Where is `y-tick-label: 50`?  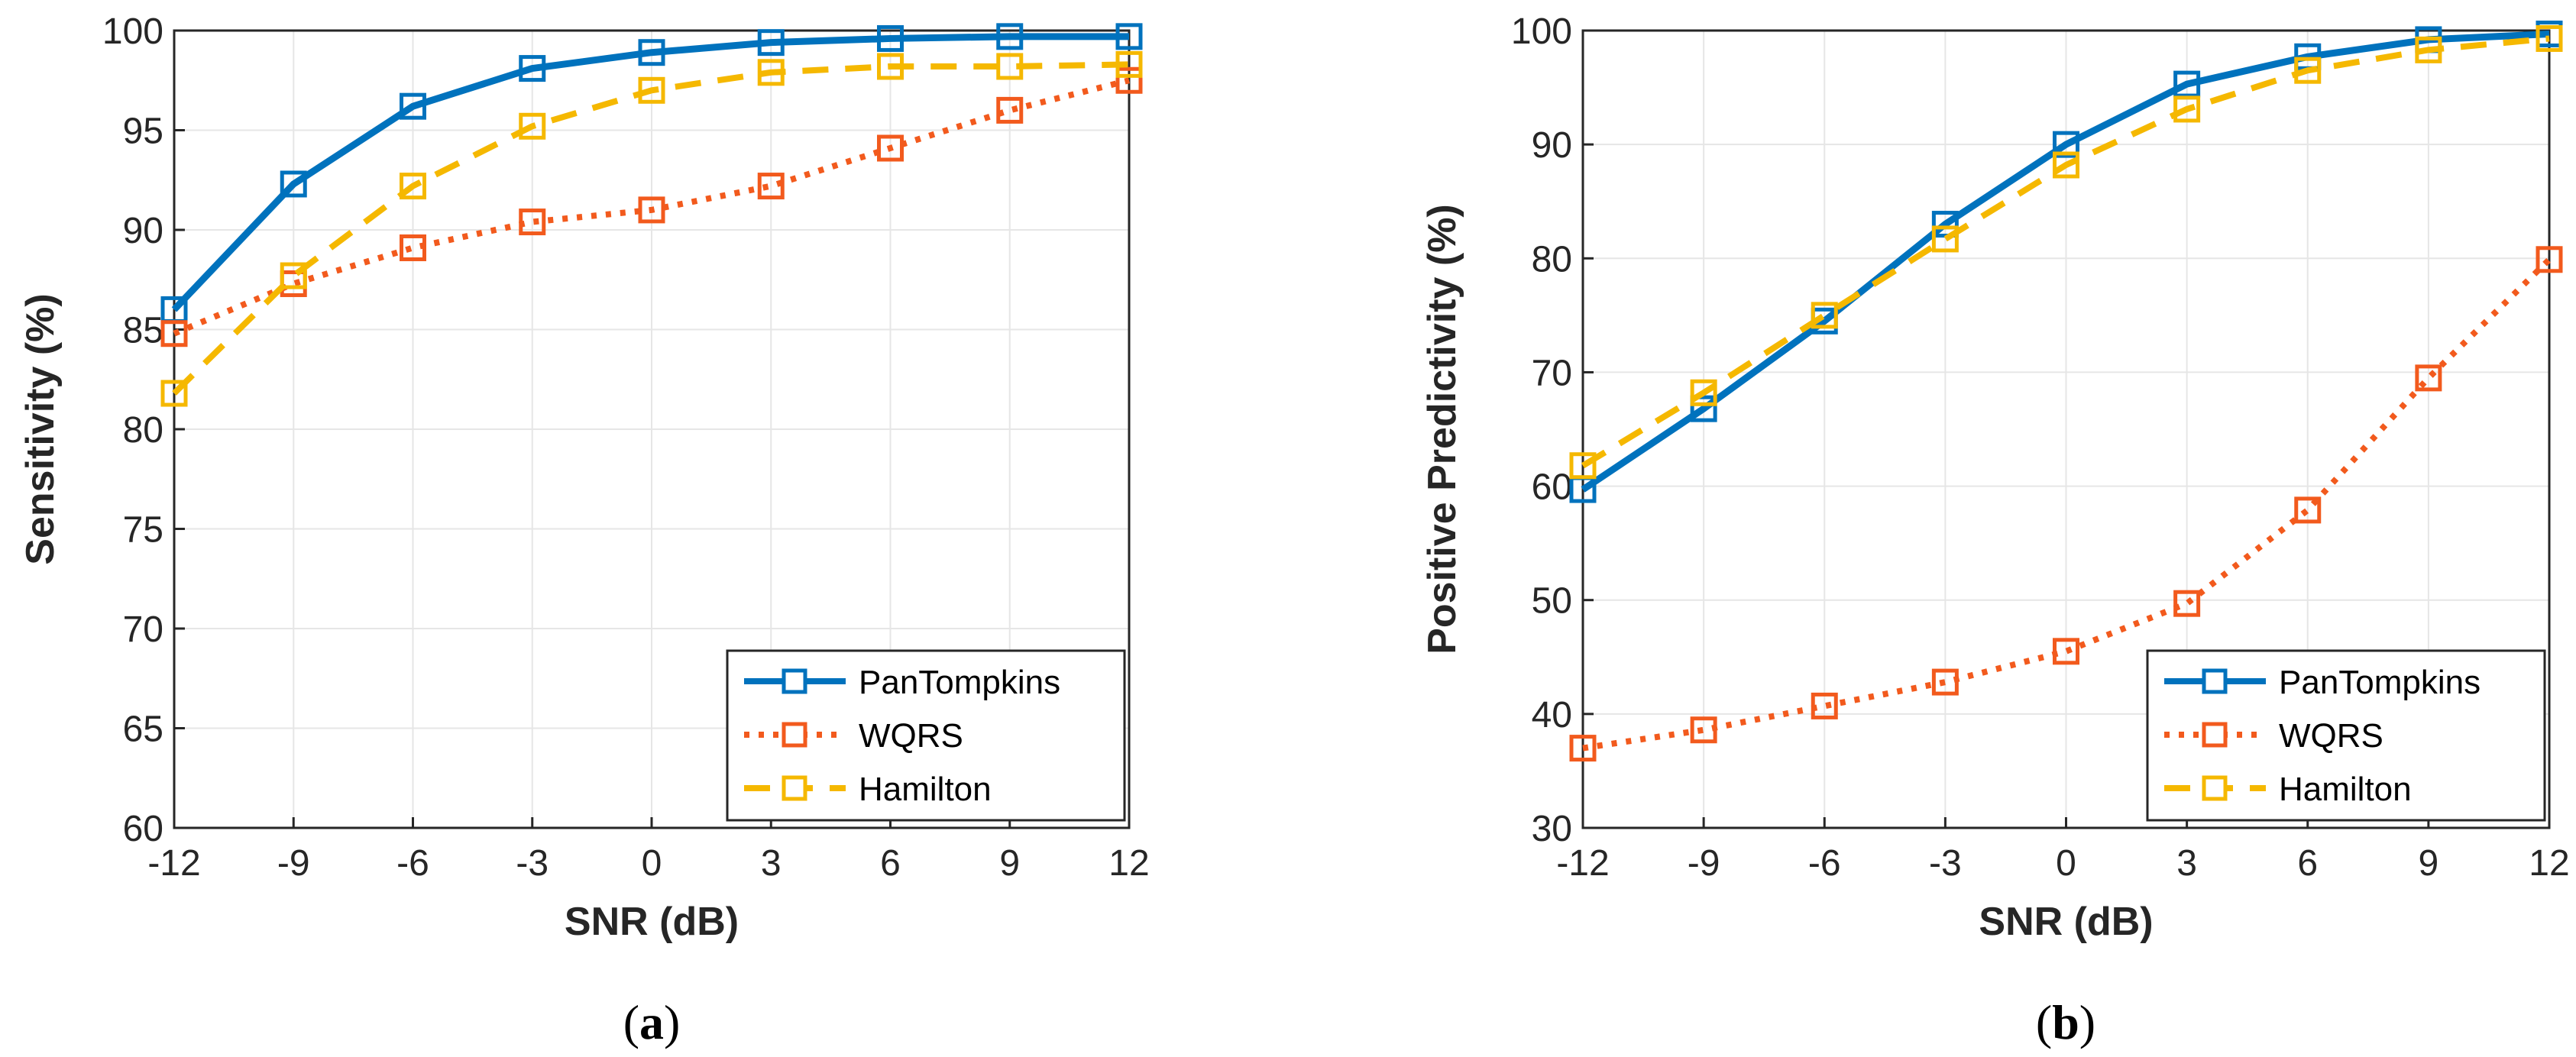 y-tick-label: 50 is located at coordinates (1552, 601).